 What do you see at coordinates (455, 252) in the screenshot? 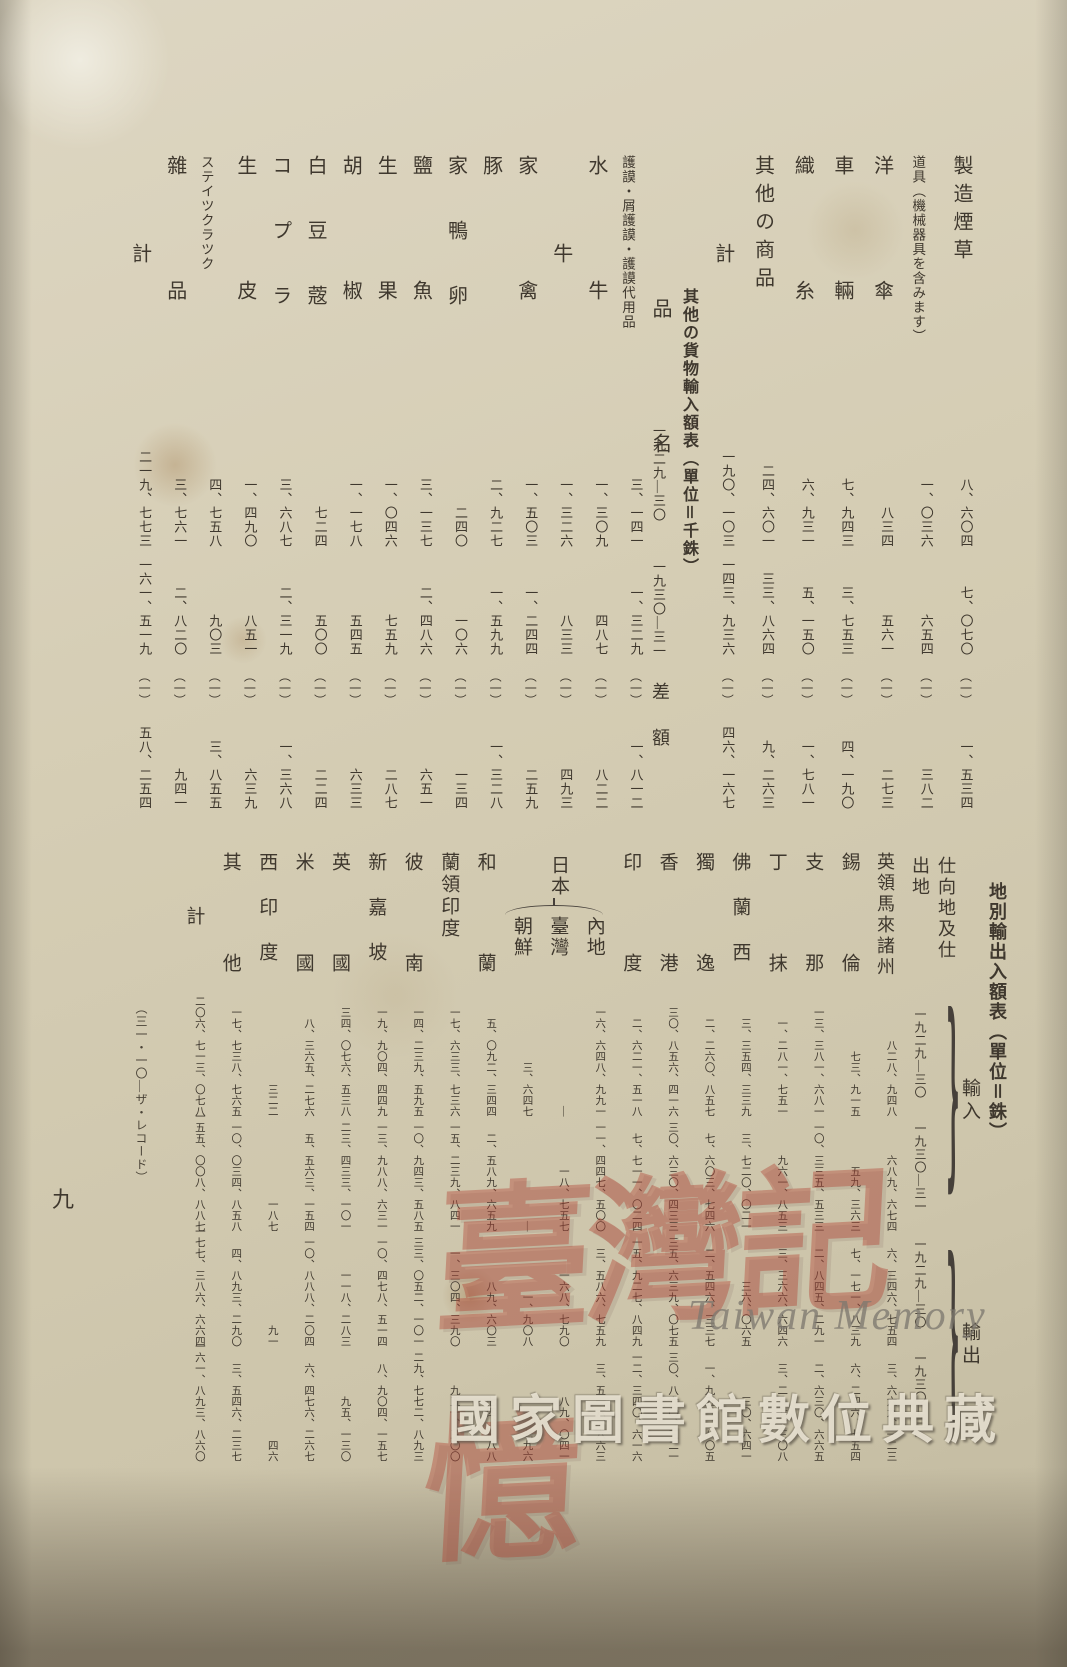
I see `row-name: 家鴨卵` at bounding box center [455, 252].